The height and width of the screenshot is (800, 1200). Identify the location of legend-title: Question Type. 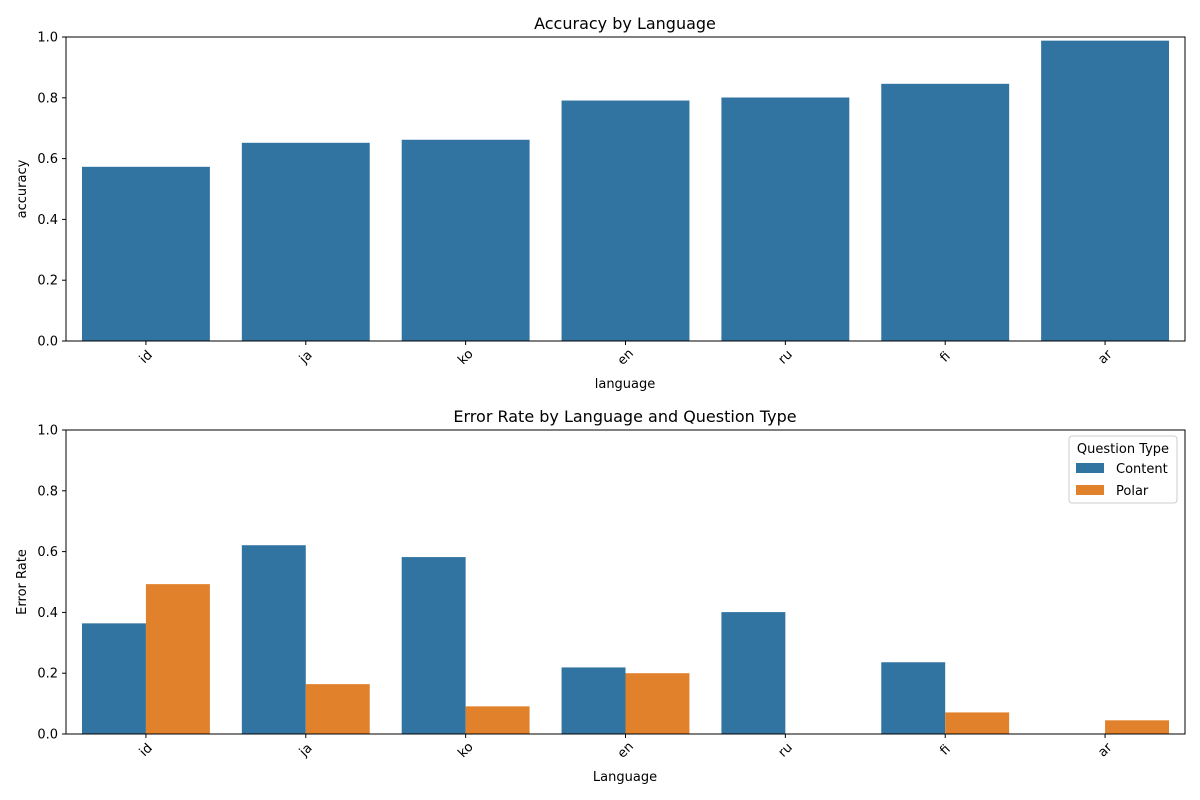
(1123, 449).